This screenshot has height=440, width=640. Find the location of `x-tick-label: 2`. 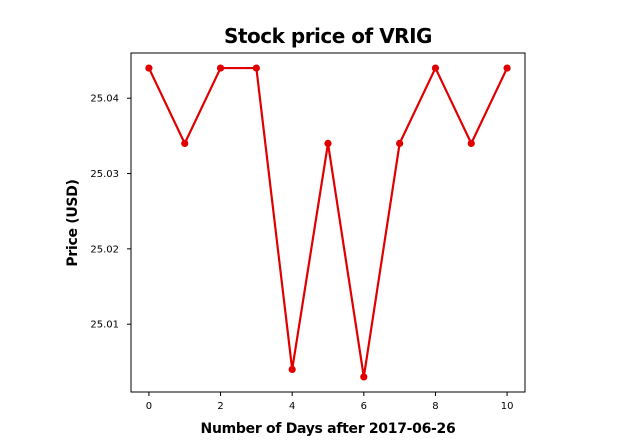

x-tick-label: 2 is located at coordinates (220, 406).